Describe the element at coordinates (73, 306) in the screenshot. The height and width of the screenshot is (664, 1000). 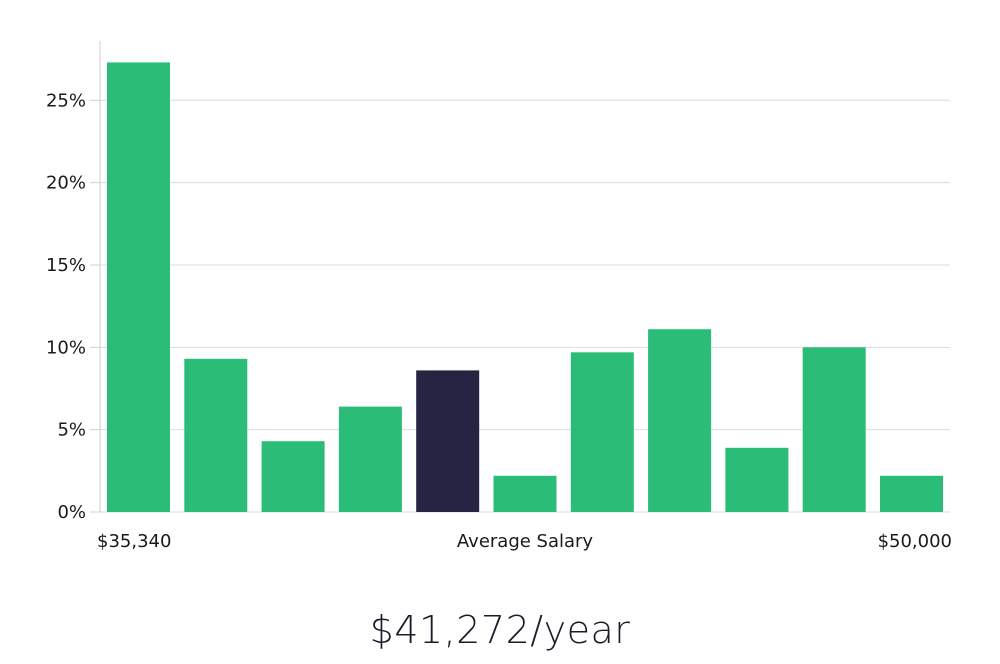
I see `y-tick-labels: 0% 5% 10% 15% 20% 25%` at that location.